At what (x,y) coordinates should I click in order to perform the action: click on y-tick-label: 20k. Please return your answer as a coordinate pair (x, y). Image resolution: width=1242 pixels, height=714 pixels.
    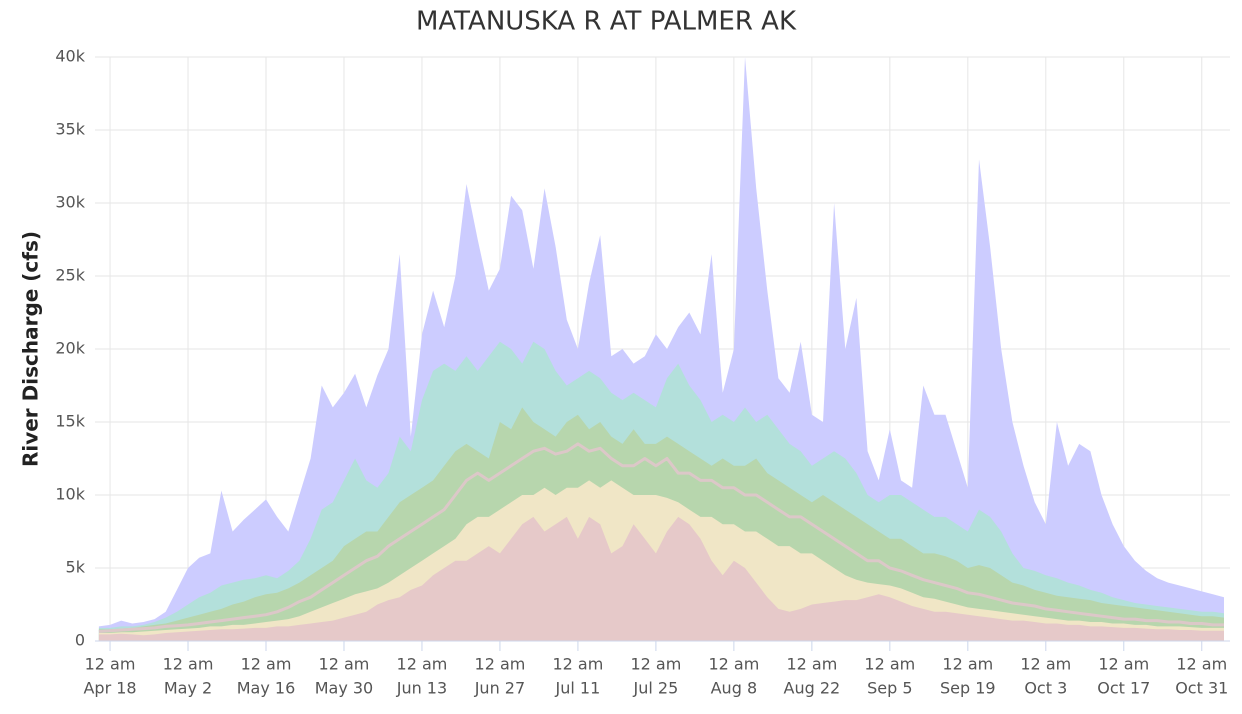
    Looking at the image, I should click on (70, 348).